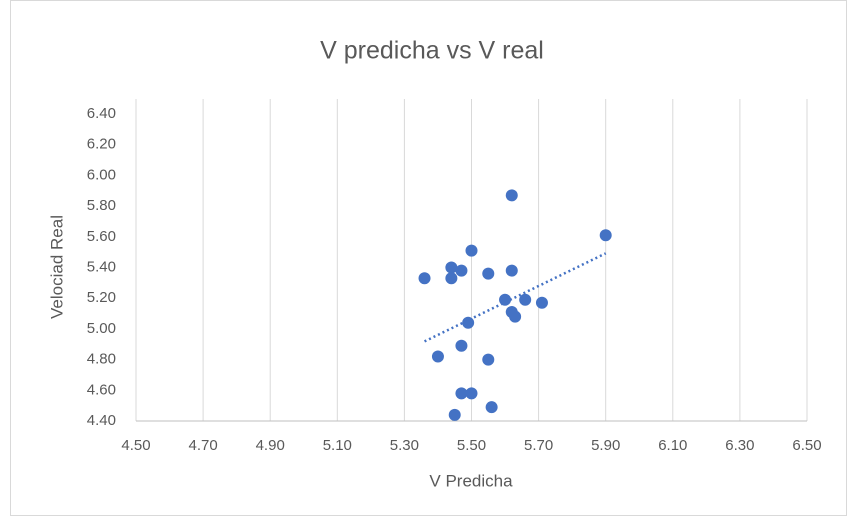 The width and height of the screenshot is (847, 516). What do you see at coordinates (101, 266) in the screenshot?
I see `y-tick-label: 5.40` at bounding box center [101, 266].